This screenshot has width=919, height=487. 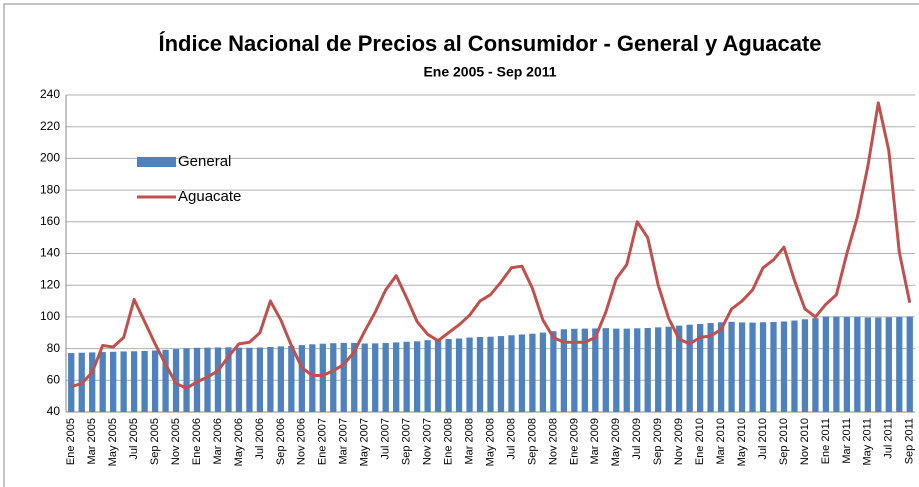 What do you see at coordinates (50, 158) in the screenshot?
I see `y-tick-label: 200` at bounding box center [50, 158].